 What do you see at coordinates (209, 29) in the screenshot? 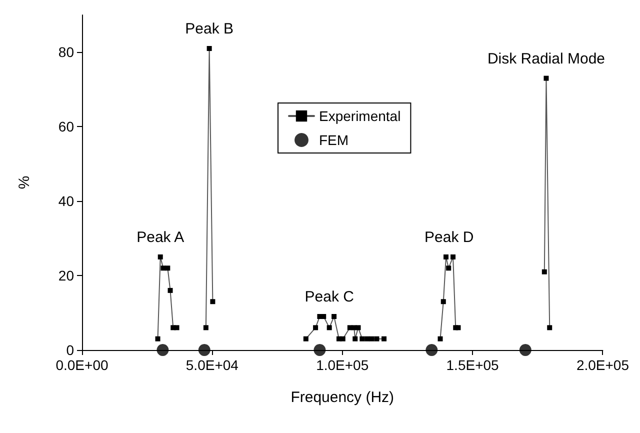
I see `annotation: Peak B` at bounding box center [209, 29].